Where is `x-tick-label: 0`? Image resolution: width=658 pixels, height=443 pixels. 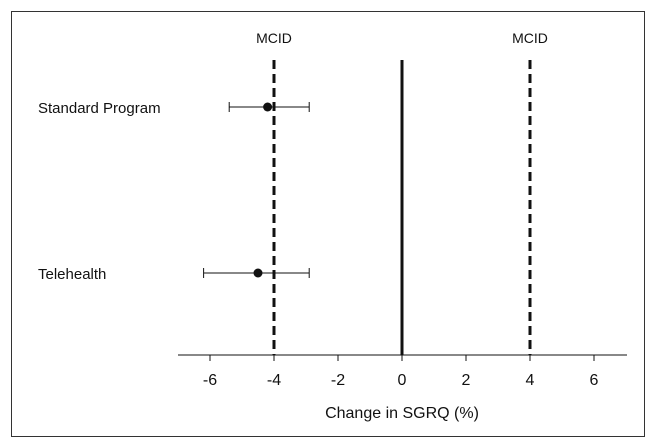
x-tick-label: 0 is located at coordinates (402, 380).